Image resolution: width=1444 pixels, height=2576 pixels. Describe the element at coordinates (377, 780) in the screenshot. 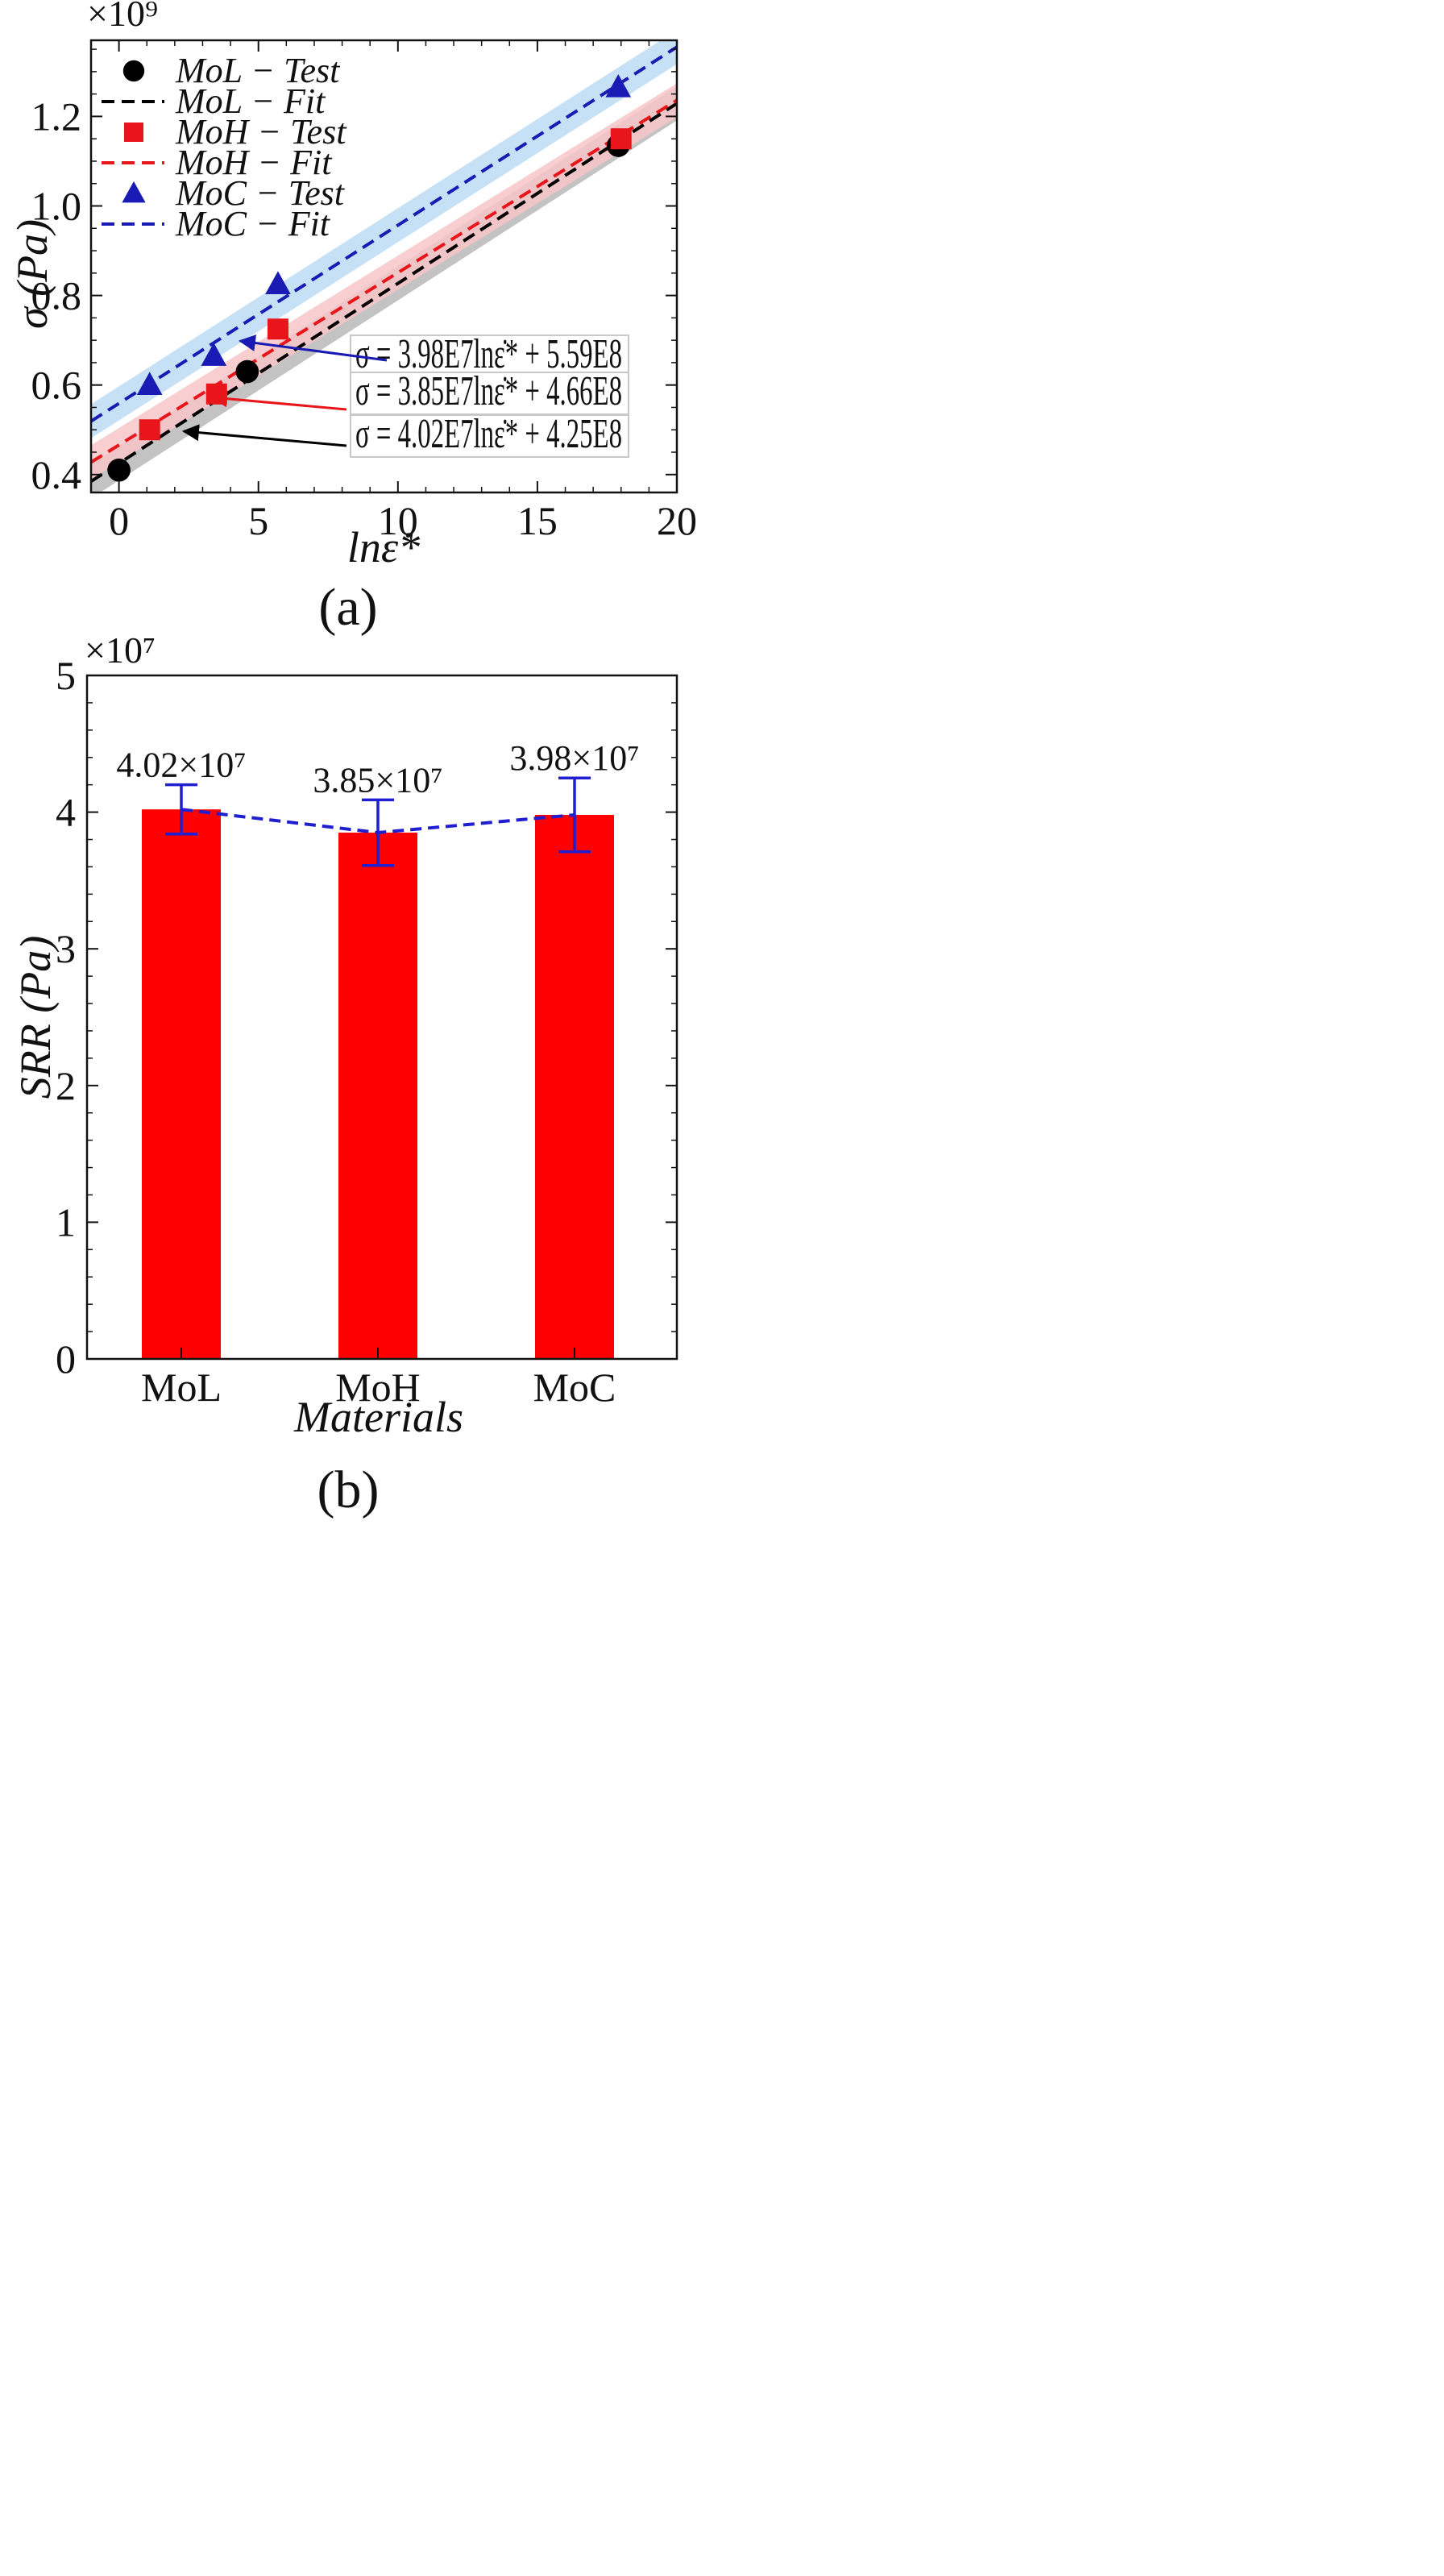

I see `data-label-moh: 3.85×10⁷` at that location.